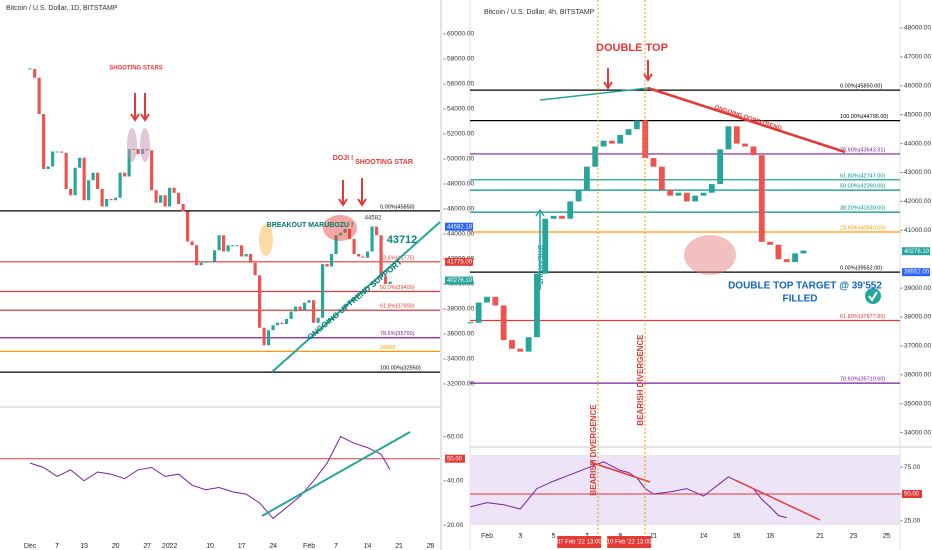 The image size is (932, 550). Describe the element at coordinates (912, 521) in the screenshot. I see `y-tick-label: 25.00` at that location.